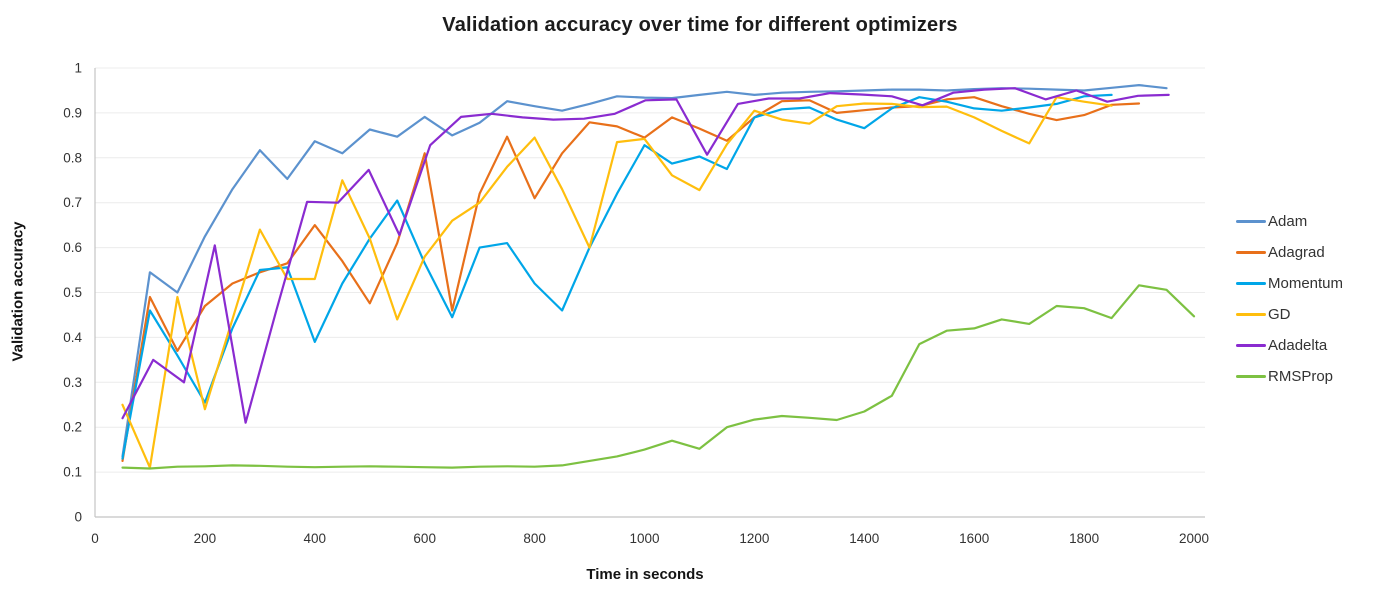 This screenshot has height=605, width=1400. What do you see at coordinates (72, 292) in the screenshot?
I see `y-tick-label: 0.5` at bounding box center [72, 292].